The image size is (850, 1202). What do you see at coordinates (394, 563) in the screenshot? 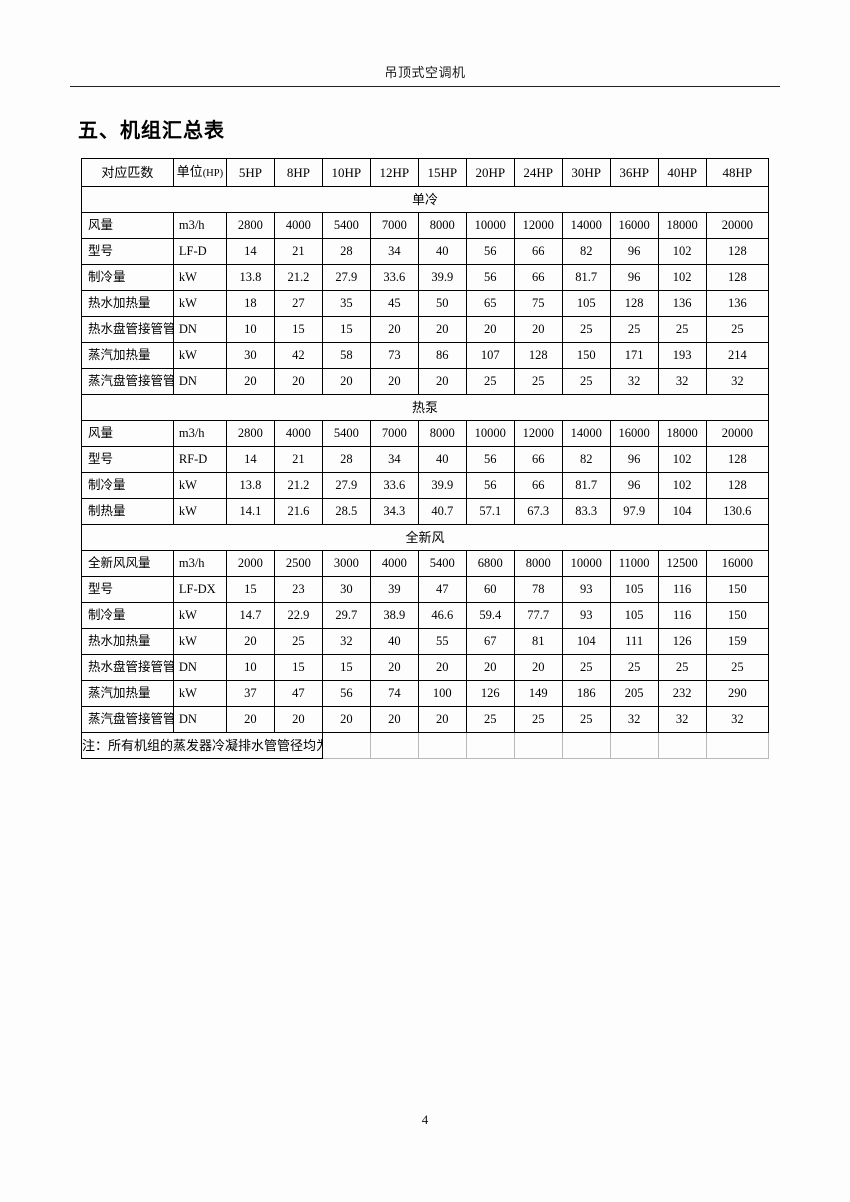
I see `row-value: 4000` at bounding box center [394, 563].